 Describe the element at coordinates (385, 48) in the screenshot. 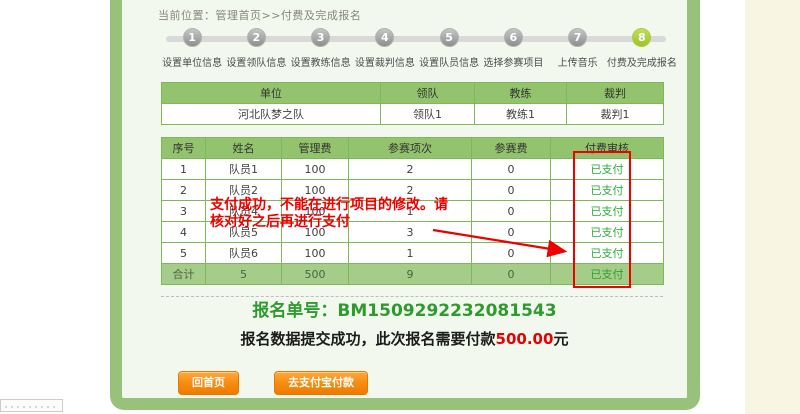

I see `step-4-referee-info: 4 设置裁判信息` at that location.